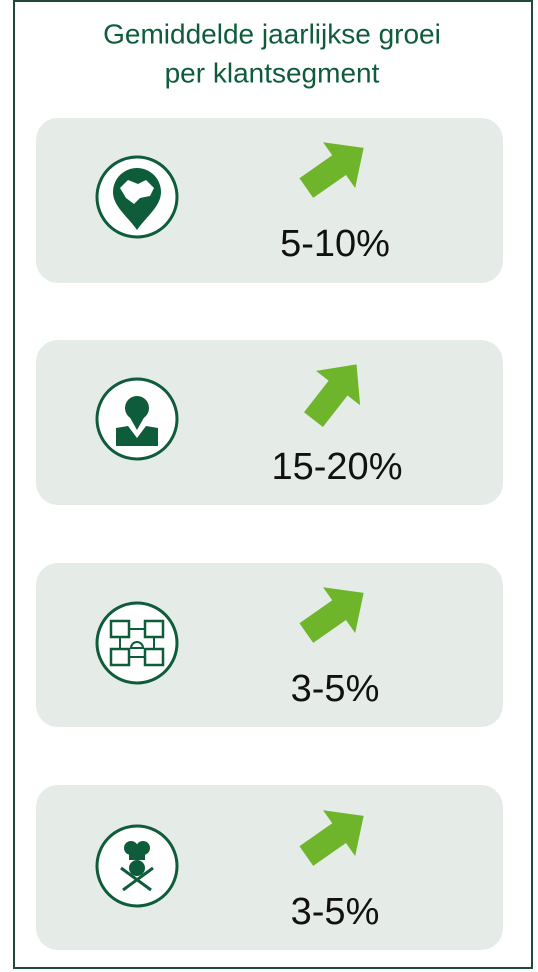  What do you see at coordinates (272, 72) in the screenshot?
I see `title-line: per klantsegment` at bounding box center [272, 72].